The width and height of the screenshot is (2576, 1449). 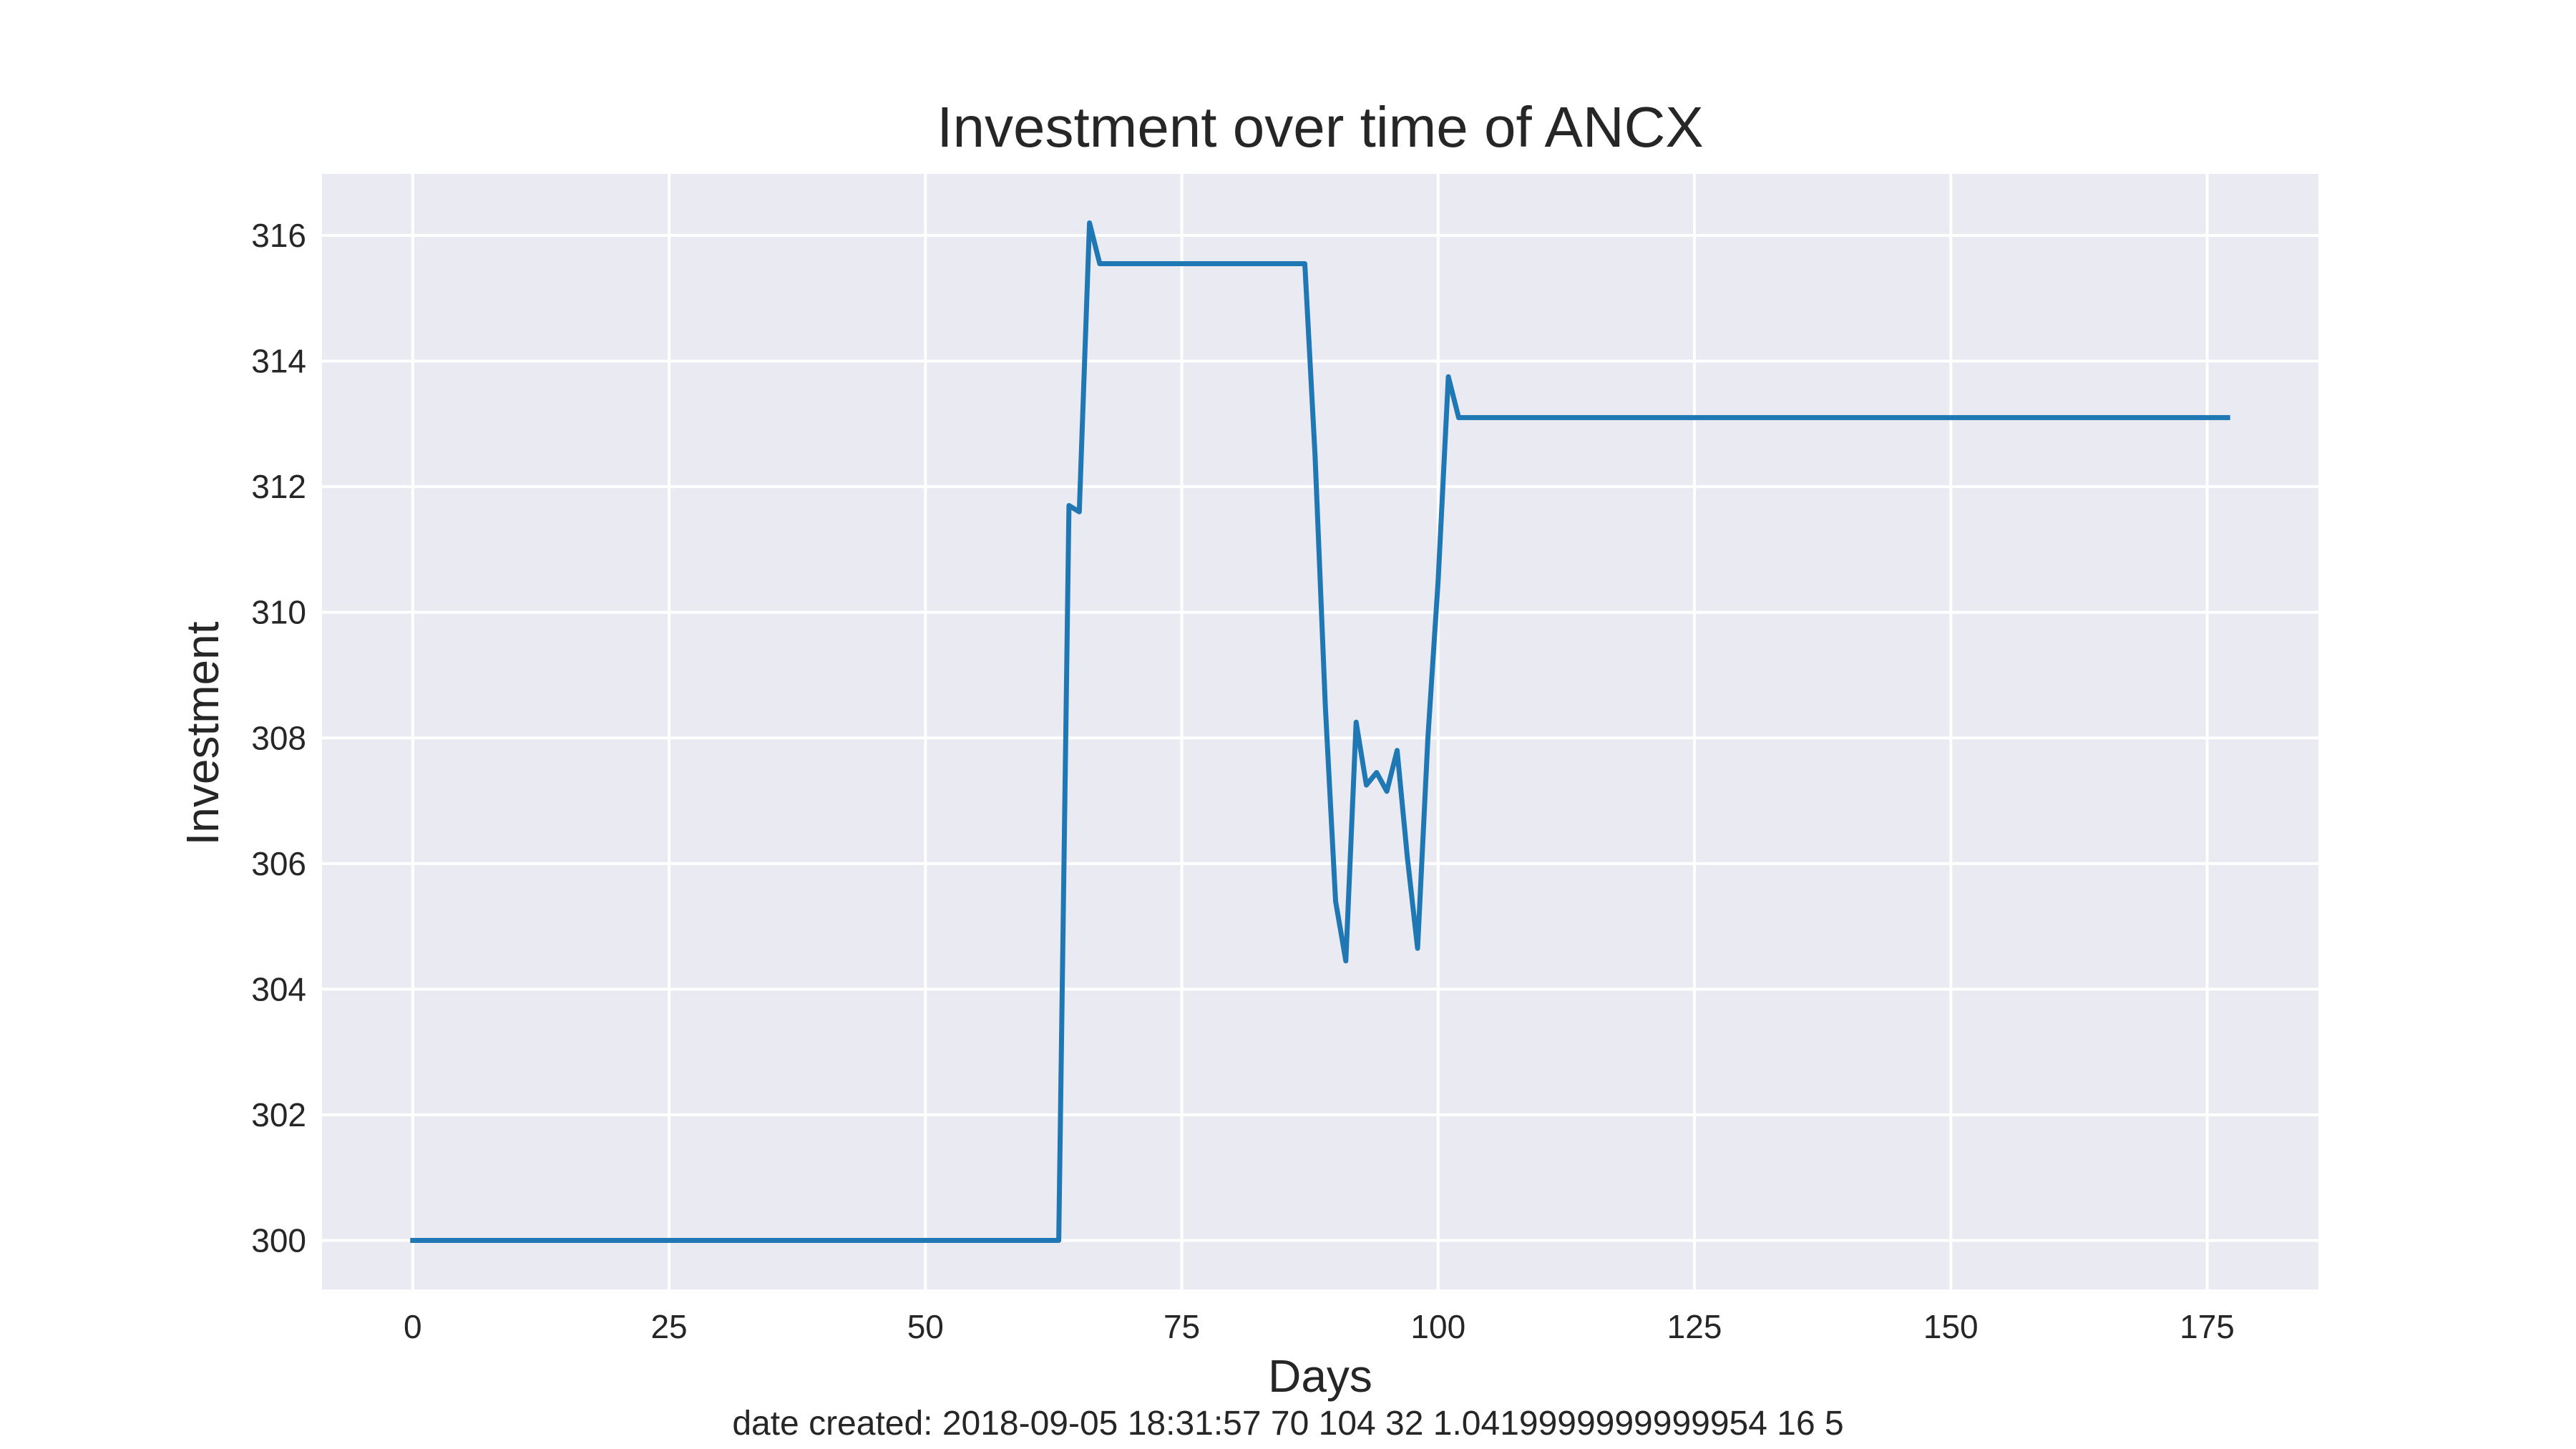 I want to click on x-tick-label: 150, so click(x=1951, y=1326).